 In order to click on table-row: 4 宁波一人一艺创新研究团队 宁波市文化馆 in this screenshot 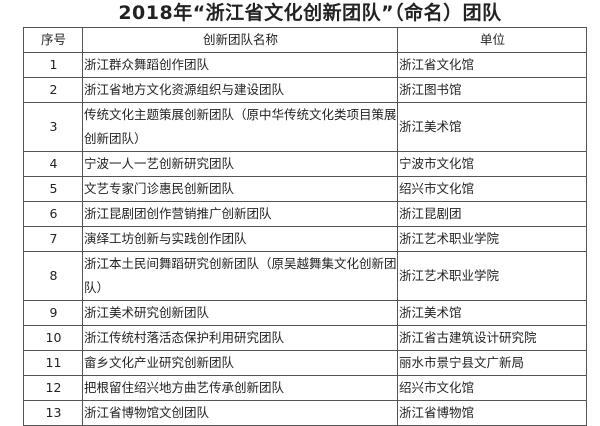, I will do `click(305, 164)`.